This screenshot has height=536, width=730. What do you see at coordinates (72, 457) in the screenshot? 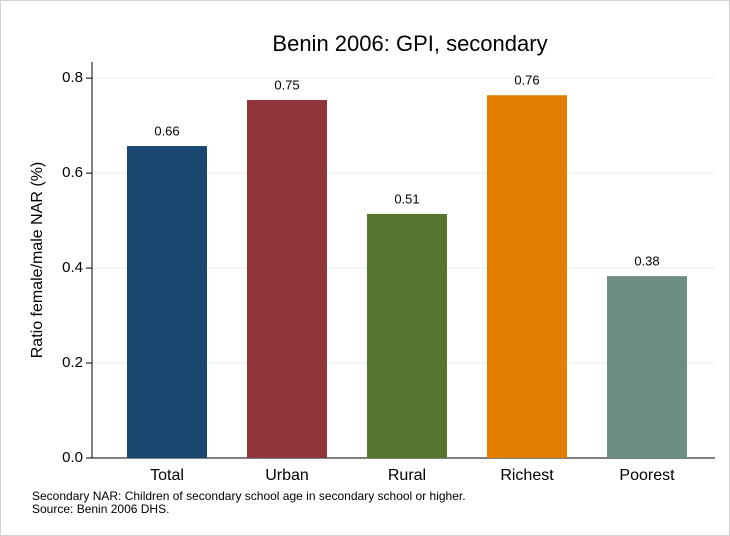
I see `y-tick-label: 0.0` at bounding box center [72, 457].